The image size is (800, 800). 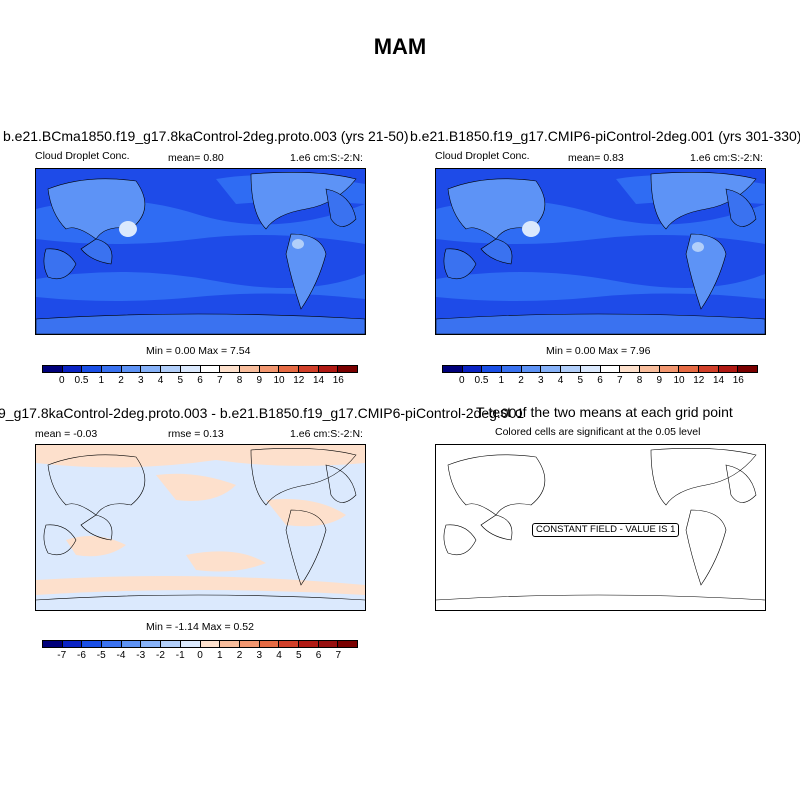 What do you see at coordinates (699, 380) in the screenshot?
I see `panel2-colorbar-tick-label: 12` at bounding box center [699, 380].